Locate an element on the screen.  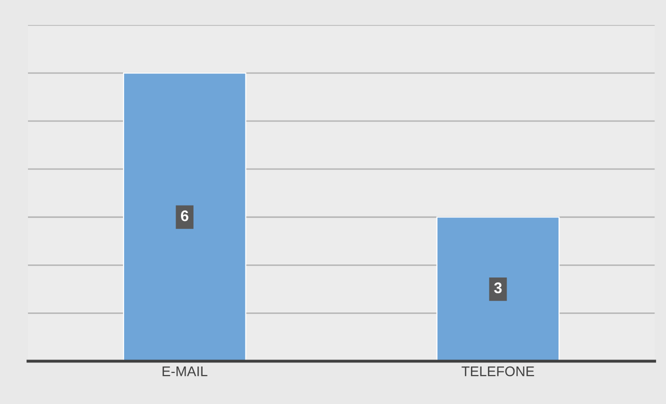
data-label: 3 is located at coordinates (498, 288).